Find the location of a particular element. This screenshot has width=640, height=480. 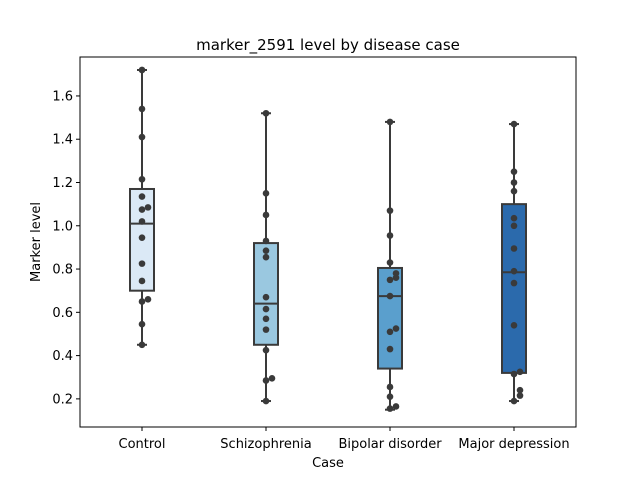

y-tick-label: 0.2 is located at coordinates (62, 399).